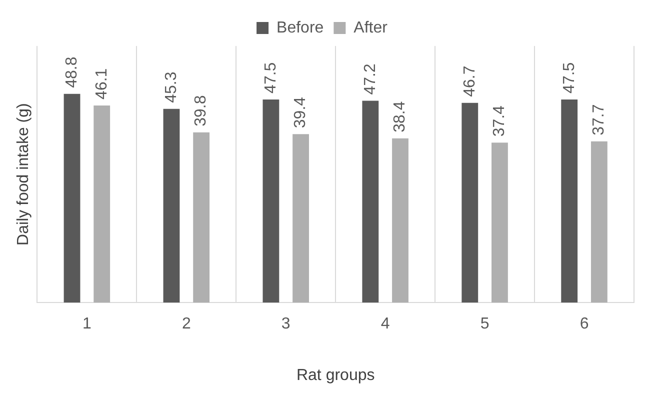 Image resolution: width=654 pixels, height=409 pixels. Describe the element at coordinates (71, 72) in the screenshot. I see `data-label: 48.8` at that location.